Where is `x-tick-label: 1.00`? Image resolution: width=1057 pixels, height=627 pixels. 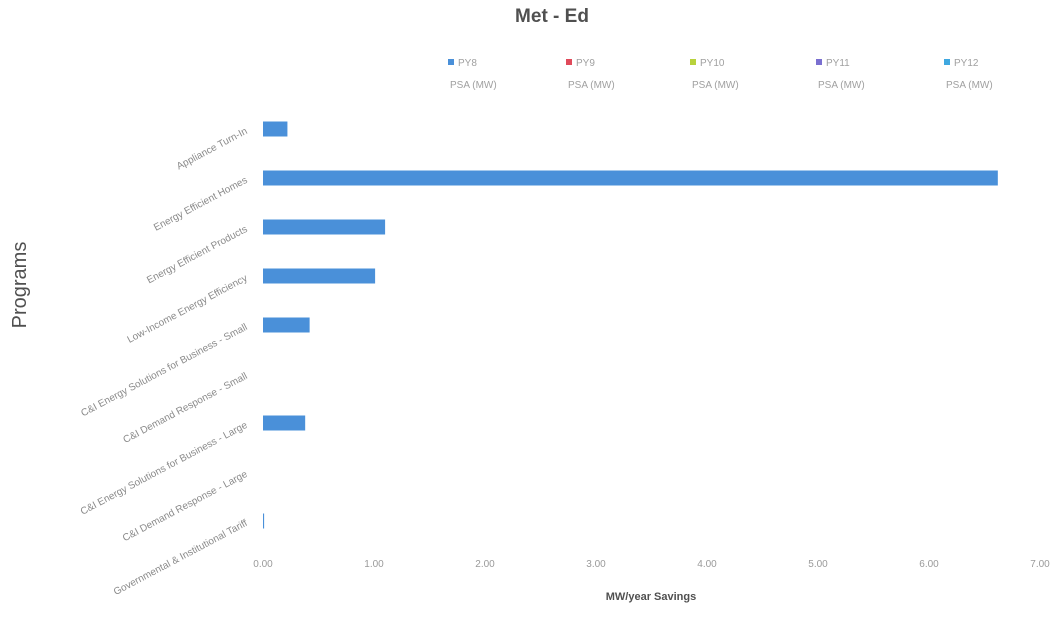
x-tick-label: 1.00 is located at coordinates (374, 564).